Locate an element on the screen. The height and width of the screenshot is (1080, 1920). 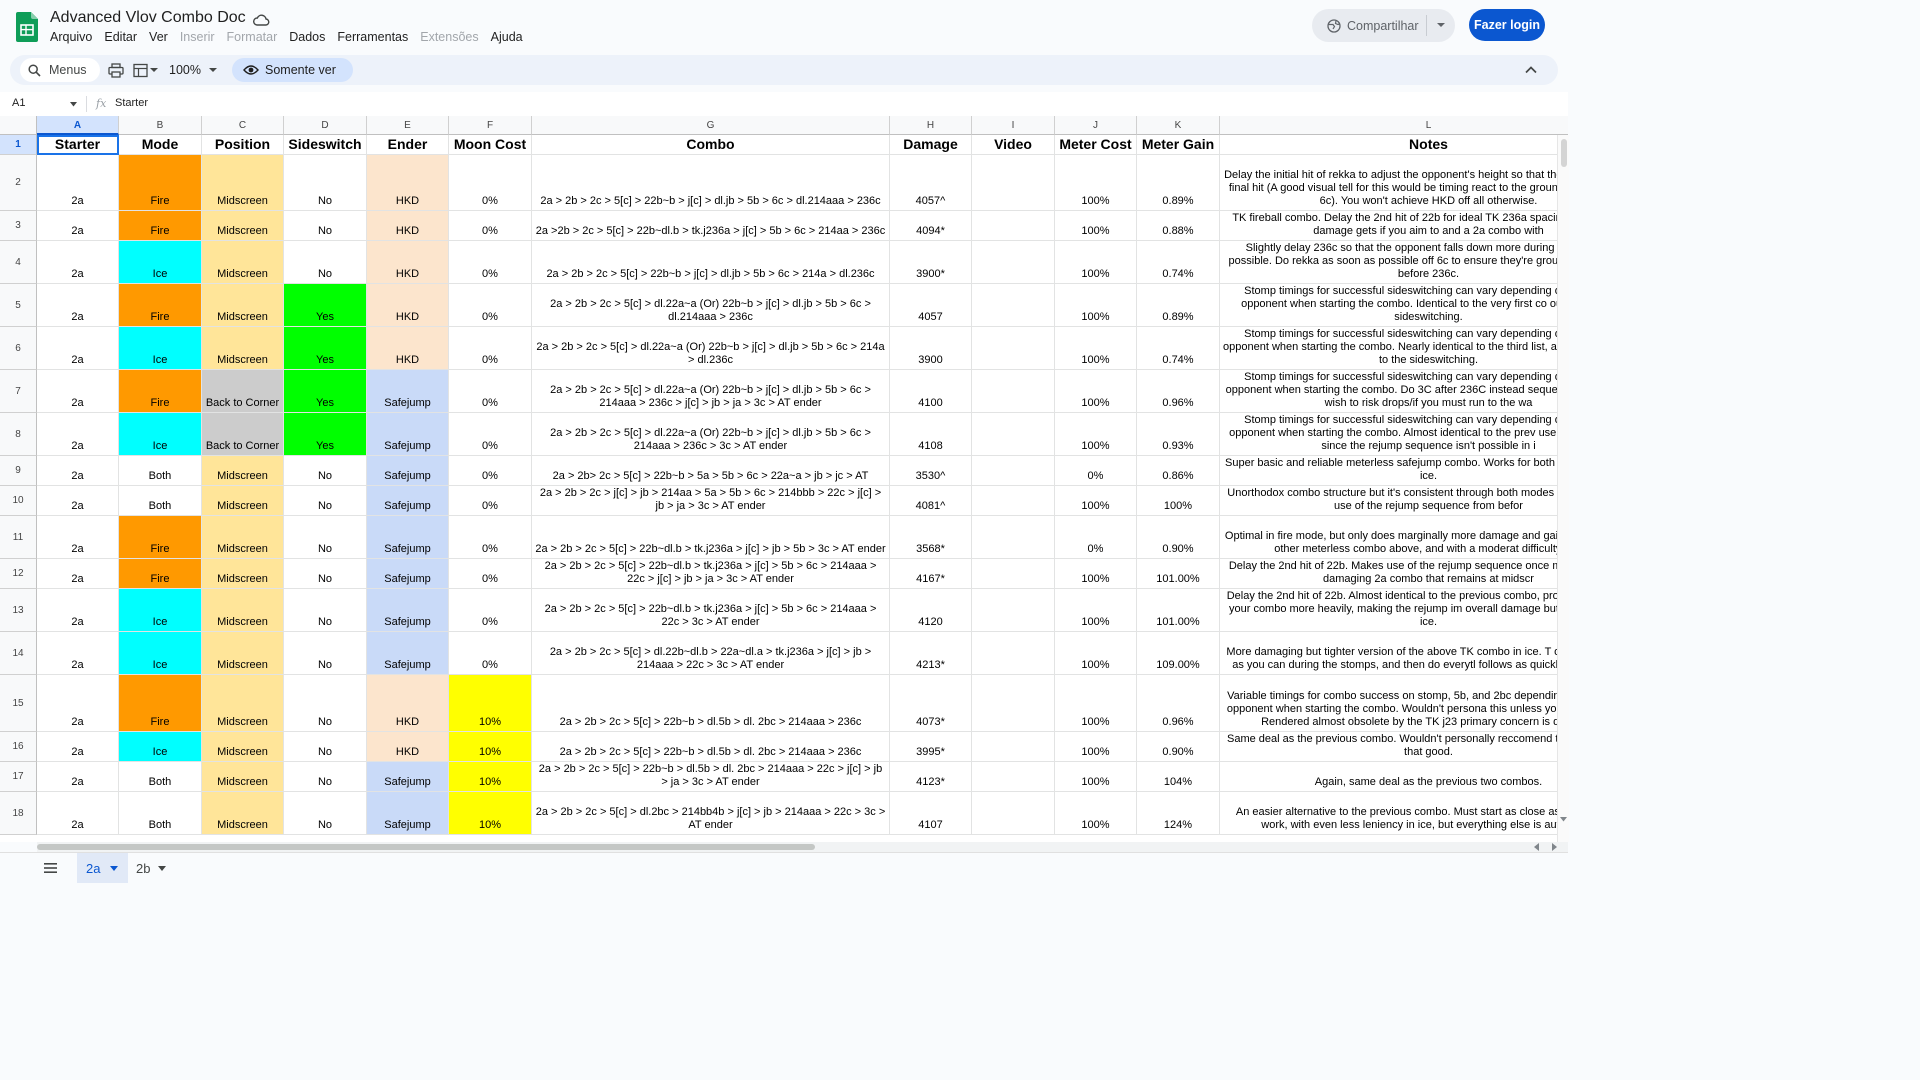
cell-meter-gain: 0.86% is located at coordinates (1178, 471).